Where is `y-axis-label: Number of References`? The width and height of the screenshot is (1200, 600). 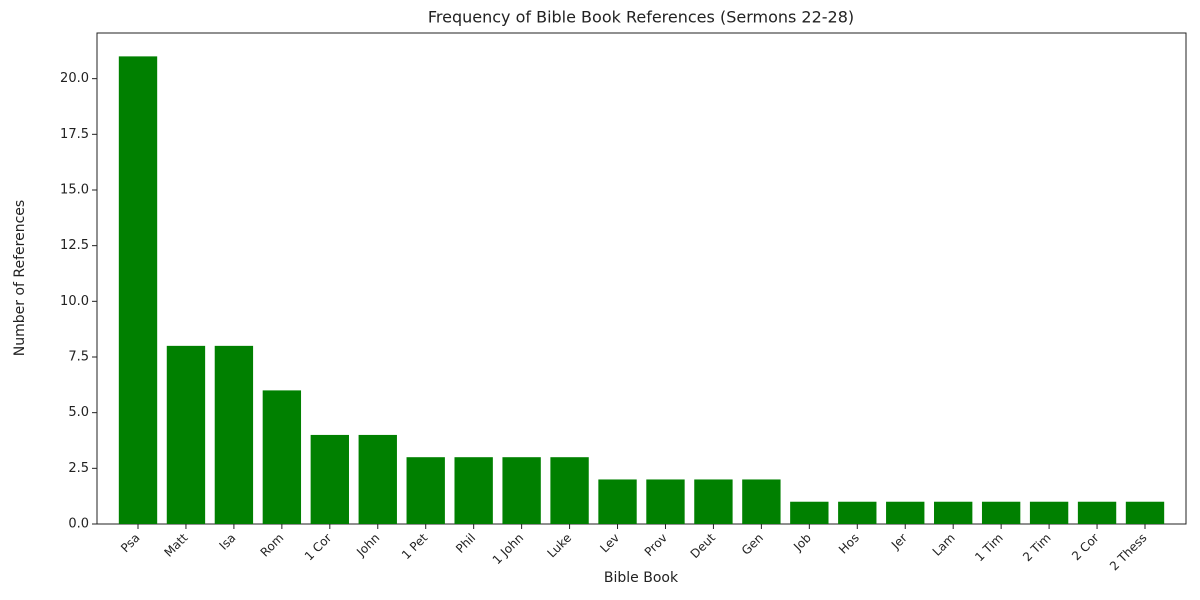
y-axis-label: Number of References is located at coordinates (20, 278).